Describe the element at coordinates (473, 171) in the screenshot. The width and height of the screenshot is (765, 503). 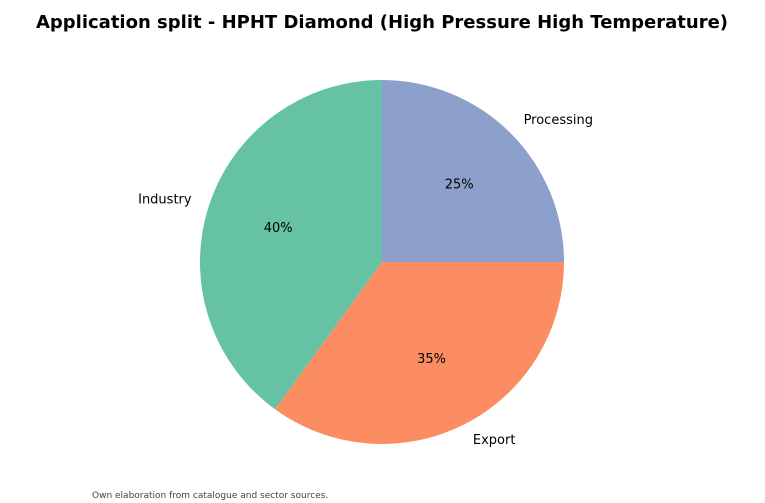
I see `pie-slice-processing` at that location.